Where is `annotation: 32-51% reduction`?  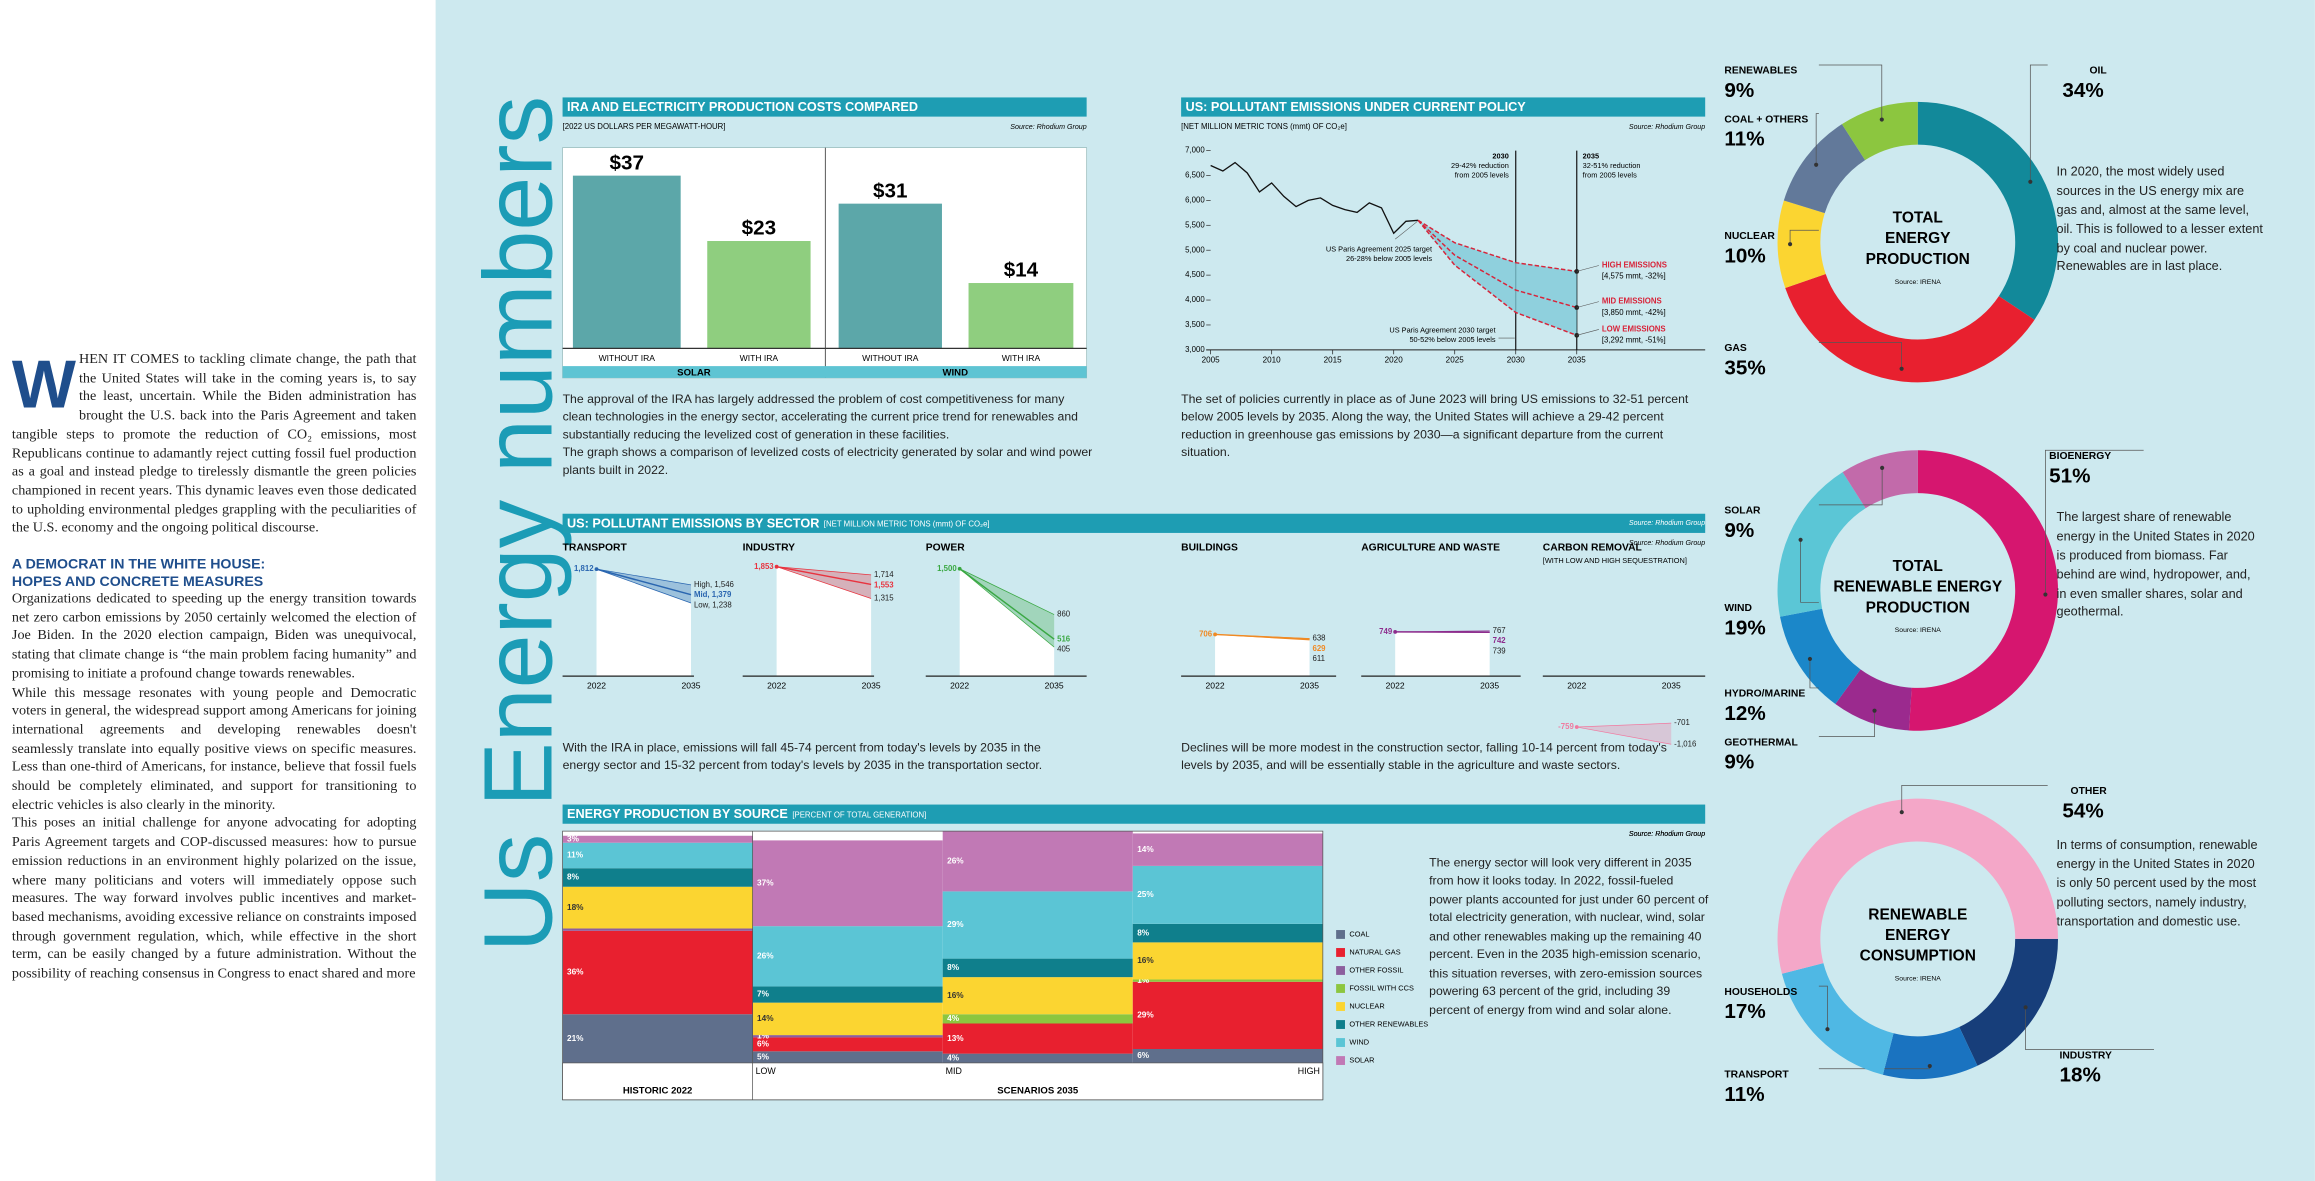
annotation: 32-51% reduction is located at coordinates (1612, 165).